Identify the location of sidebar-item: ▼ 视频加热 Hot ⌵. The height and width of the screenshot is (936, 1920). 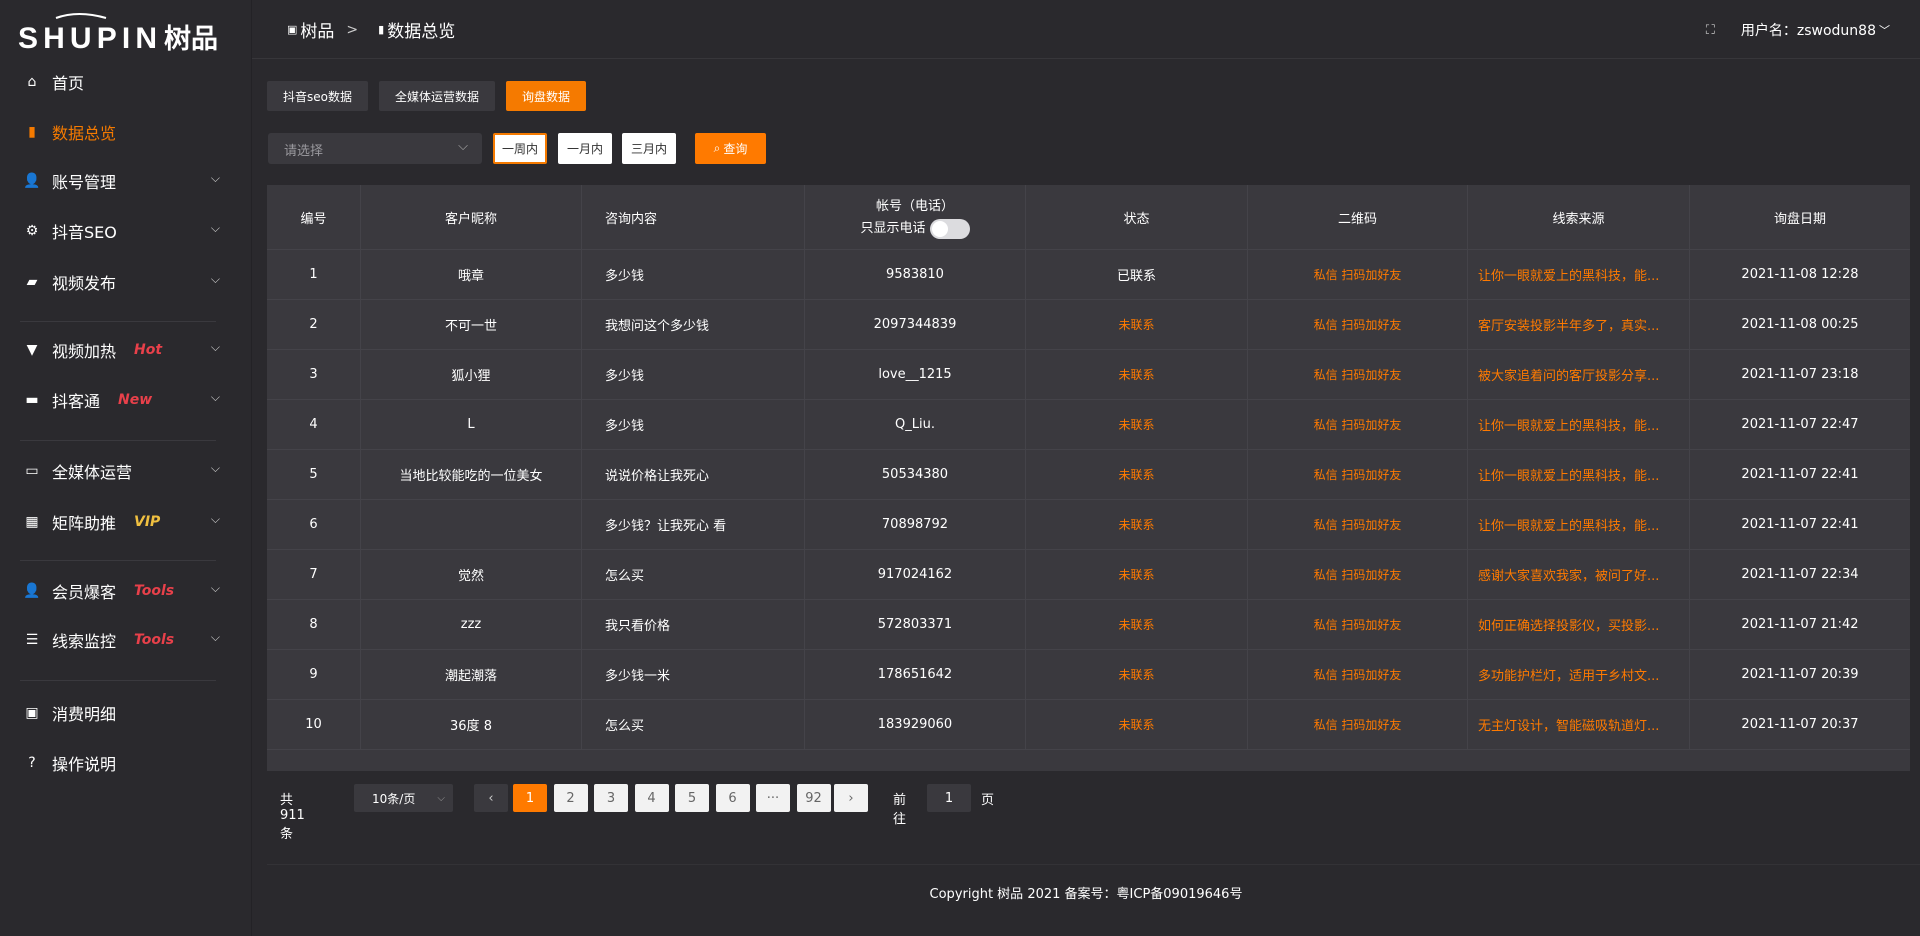
(126, 350).